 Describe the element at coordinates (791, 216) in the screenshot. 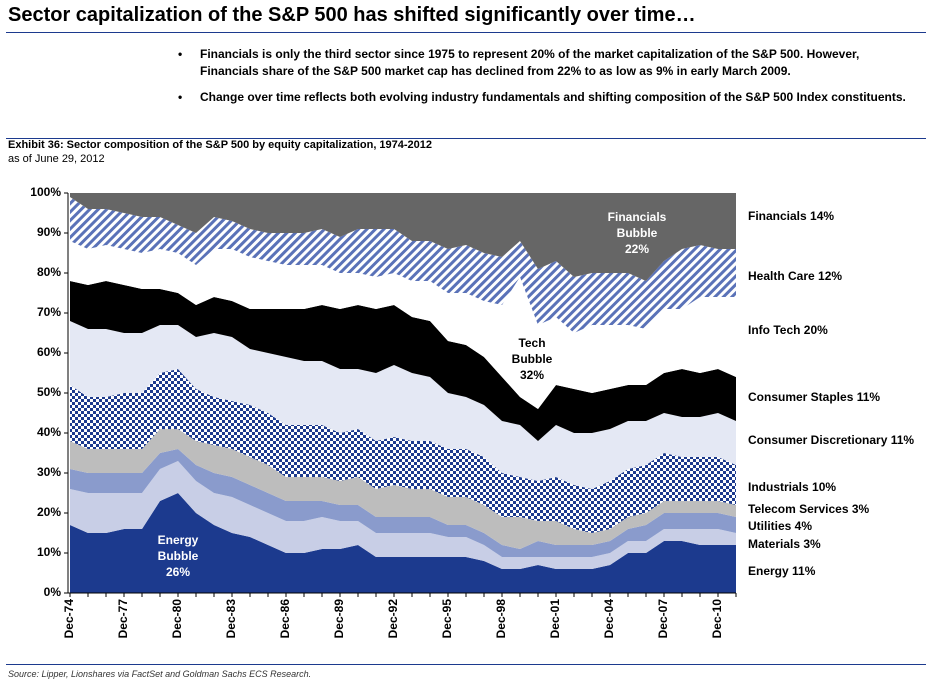

I see `series-label: Financials 14%` at that location.